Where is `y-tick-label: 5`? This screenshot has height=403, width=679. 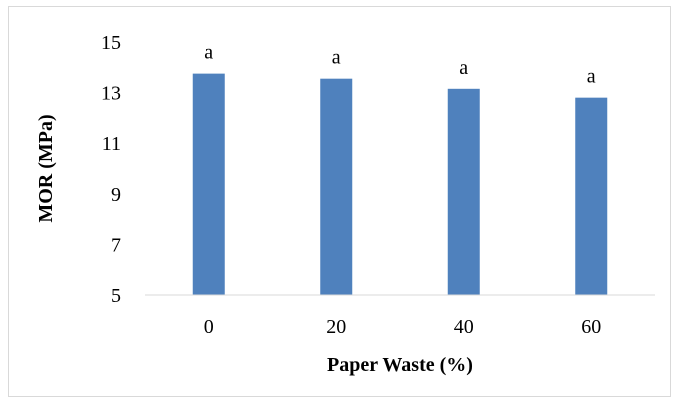 y-tick-label: 5 is located at coordinates (116, 296).